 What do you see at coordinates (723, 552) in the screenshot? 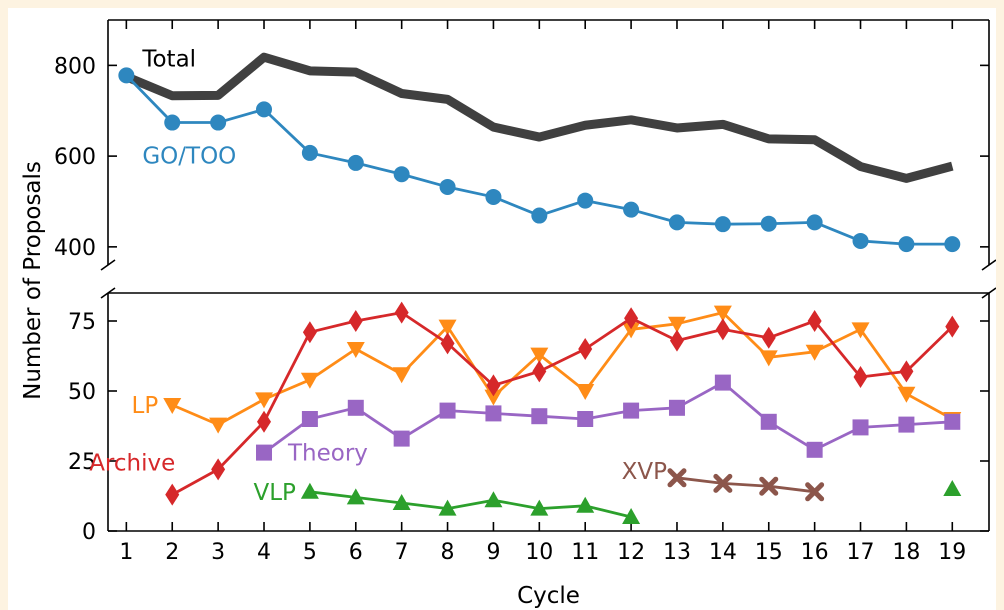
I see `xtick-label: 14` at bounding box center [723, 552].